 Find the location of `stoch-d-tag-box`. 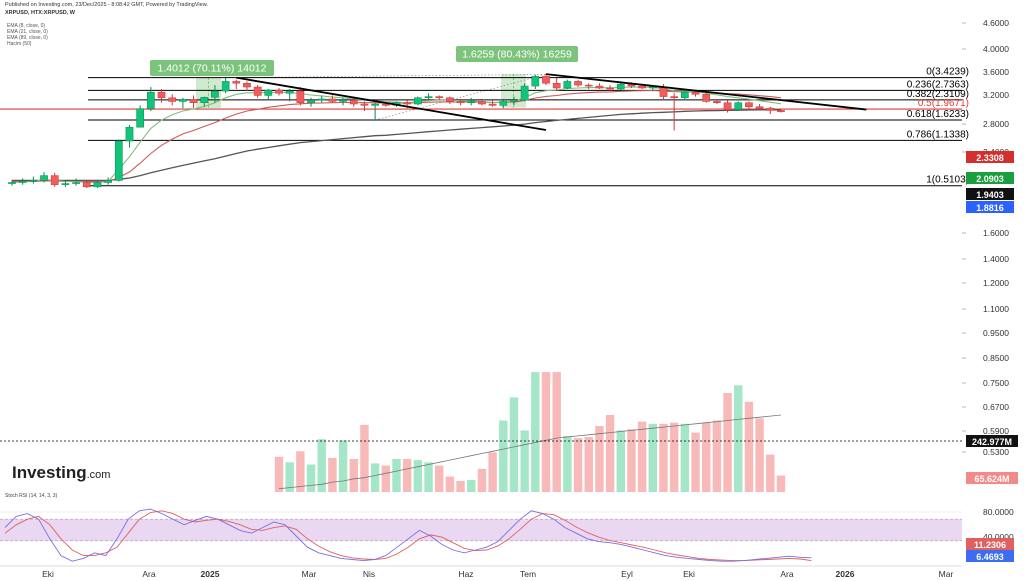

stoch-d-tag-box is located at coordinates (990, 556).